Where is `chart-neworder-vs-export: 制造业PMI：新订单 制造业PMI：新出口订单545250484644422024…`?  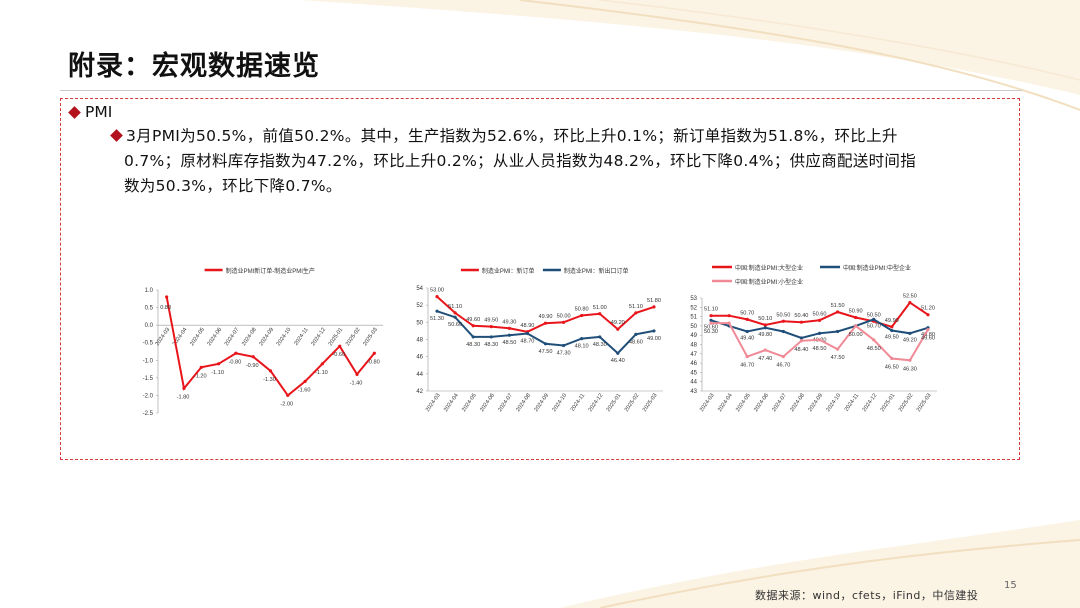 chart-neworder-vs-export: 制造业PMI：新订单 制造业PMI：新出口订单545250484644422024… is located at coordinates (539, 340).